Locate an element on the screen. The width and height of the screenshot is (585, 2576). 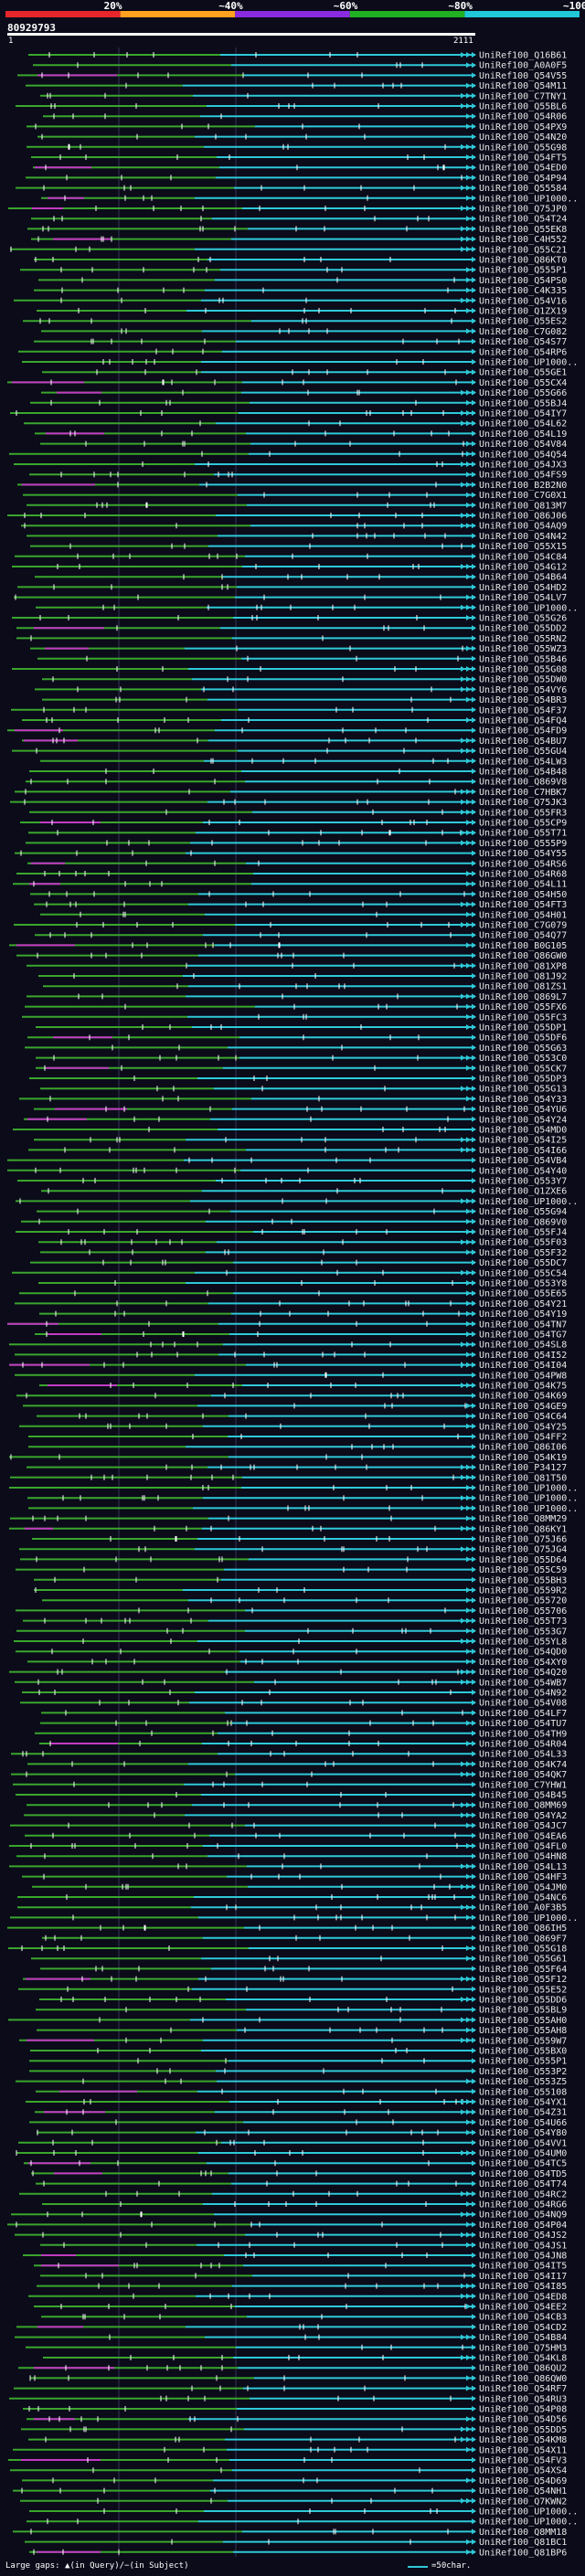
hit-row: UniRef100_Q54V84 is located at coordinates (303, 445).